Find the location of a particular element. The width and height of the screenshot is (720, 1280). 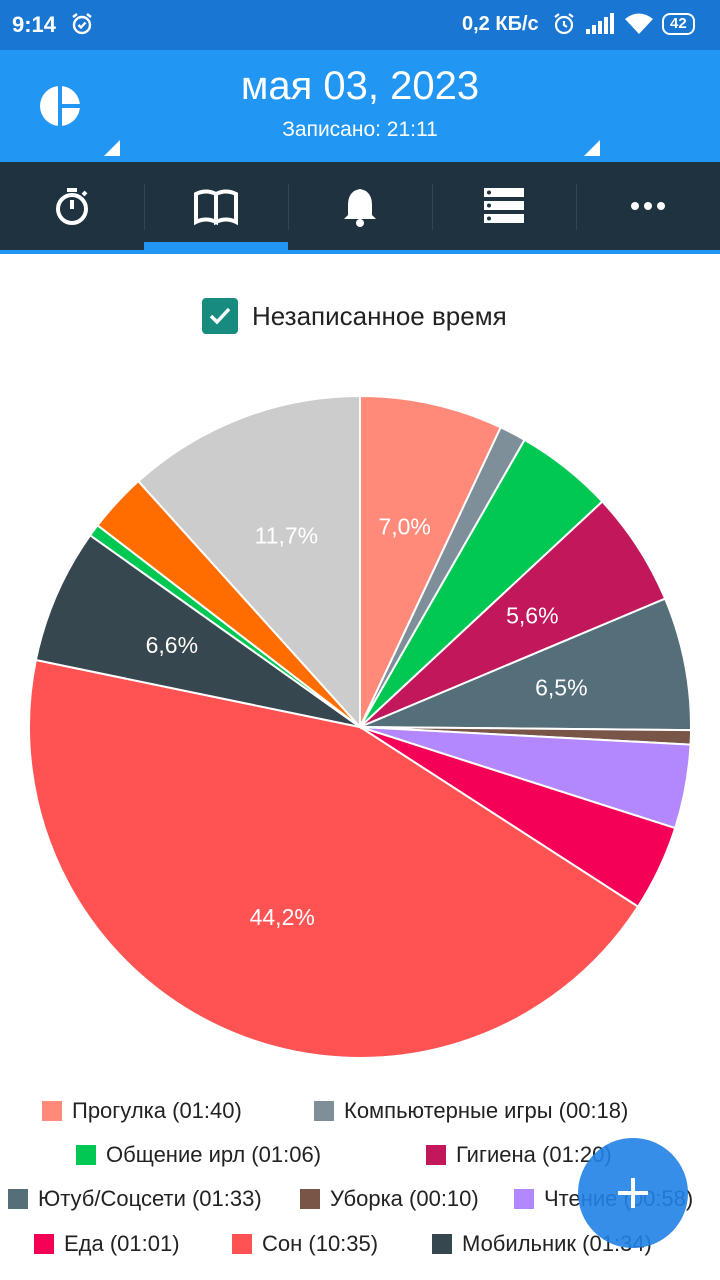

slice-label: 44,2% is located at coordinates (282, 917).